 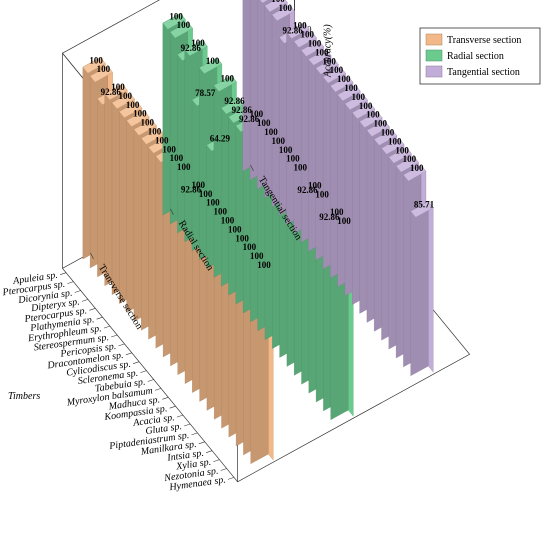 I want to click on category-label: Xylia sp., so click(x=193, y=465).